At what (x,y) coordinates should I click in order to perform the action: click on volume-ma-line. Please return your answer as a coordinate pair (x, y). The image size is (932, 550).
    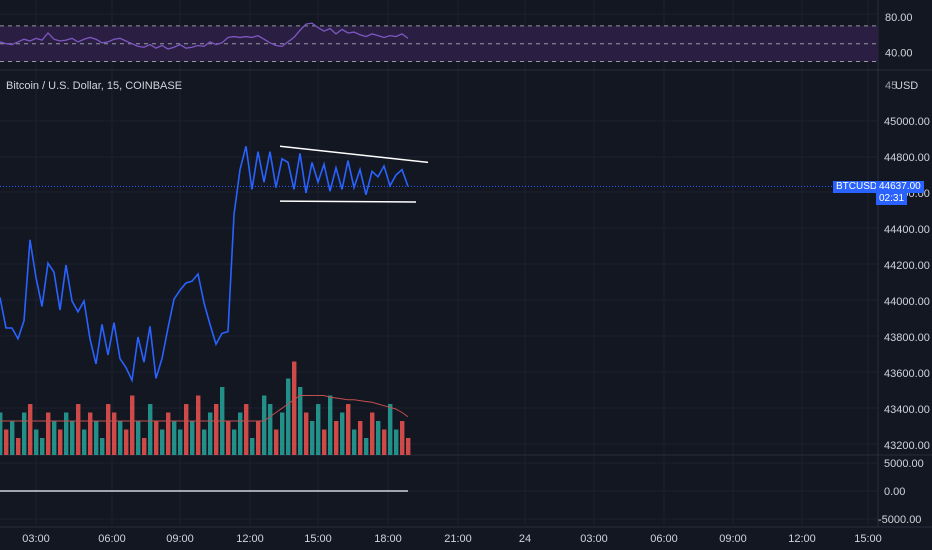
    Looking at the image, I should click on (204, 408).